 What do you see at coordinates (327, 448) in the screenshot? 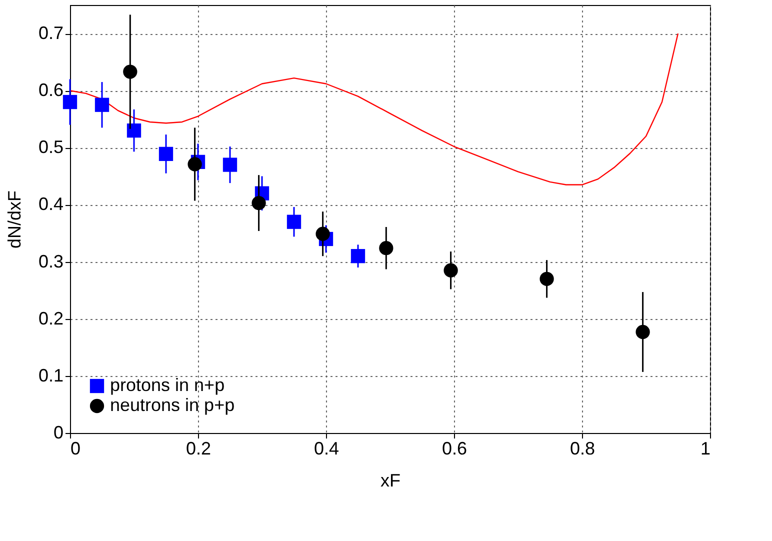
I see `x-tick-label: 0.4` at bounding box center [327, 448].